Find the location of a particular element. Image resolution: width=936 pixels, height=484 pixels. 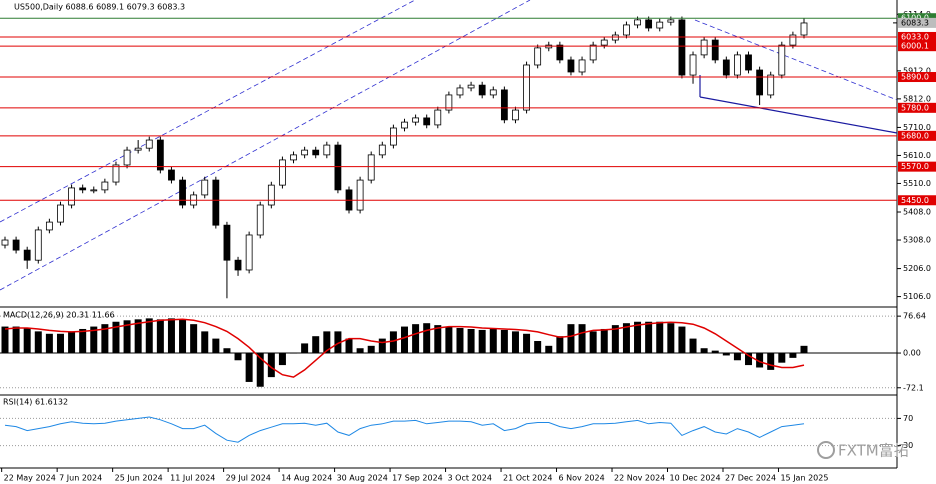

x-tick-label: 14 Aug 2024 is located at coordinates (306, 478).